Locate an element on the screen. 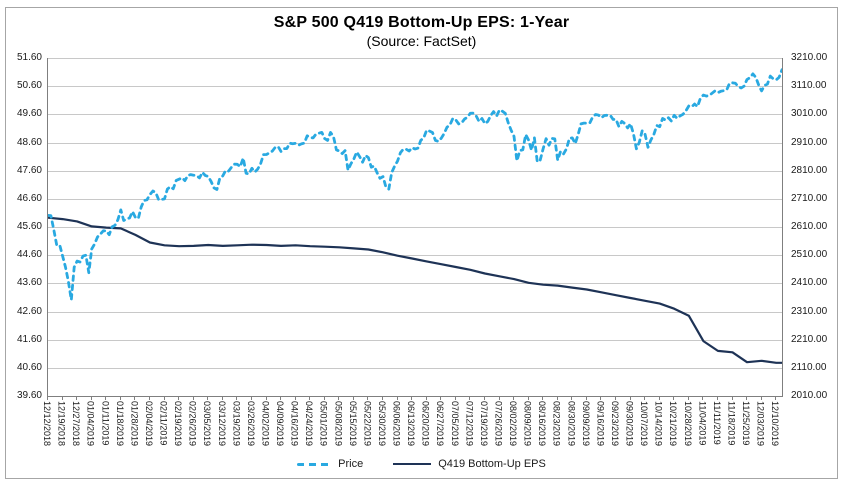 The image size is (845, 486). y-left-tick-label: 44.60 is located at coordinates (29, 255).